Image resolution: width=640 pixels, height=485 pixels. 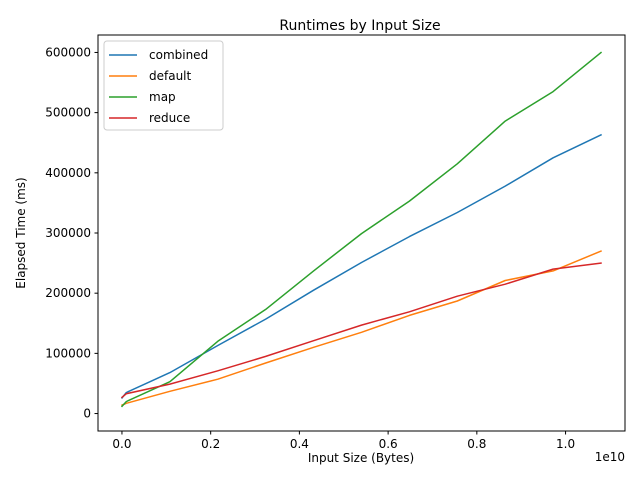 I want to click on legend-label-combined: combined, so click(x=178, y=55).